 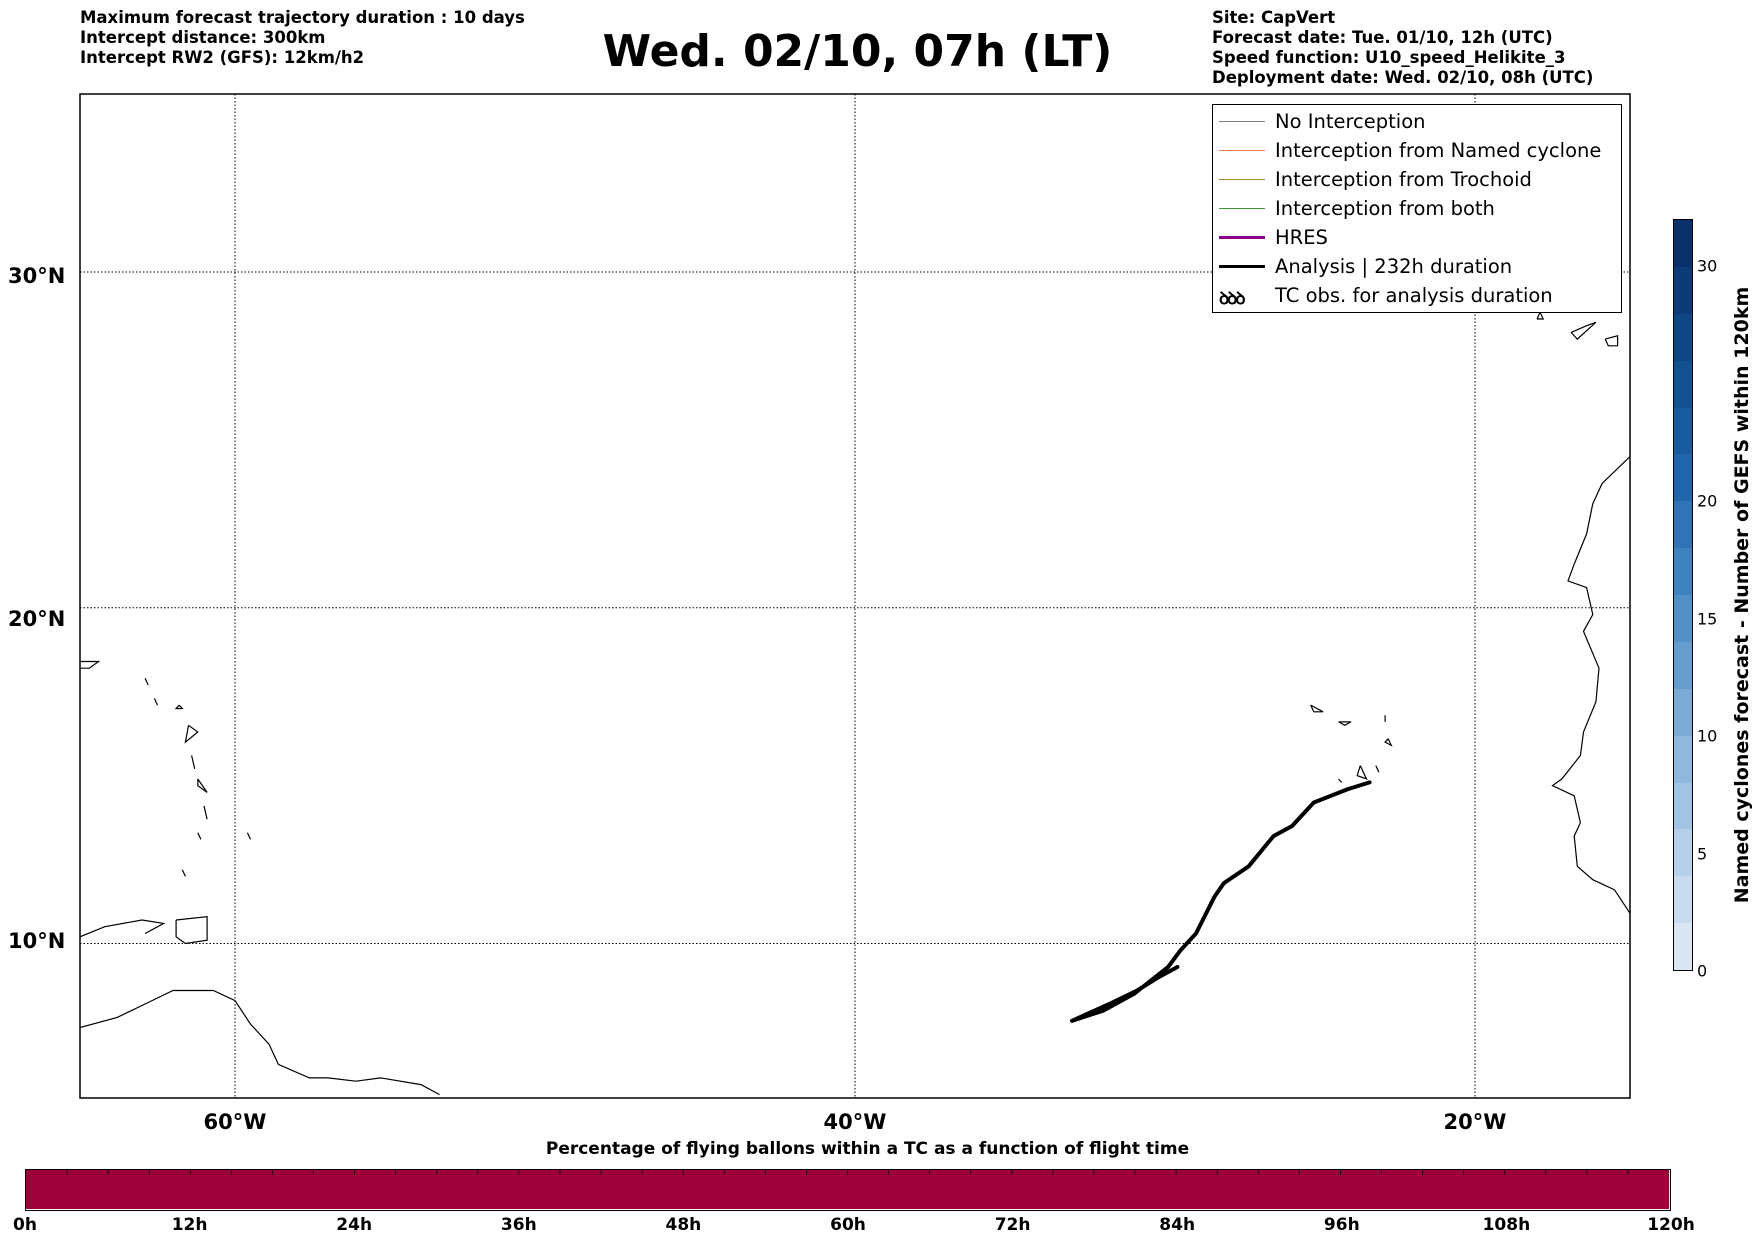 I want to click on legend-item-analysis: Analysis | 232h duration, so click(x=1417, y=266).